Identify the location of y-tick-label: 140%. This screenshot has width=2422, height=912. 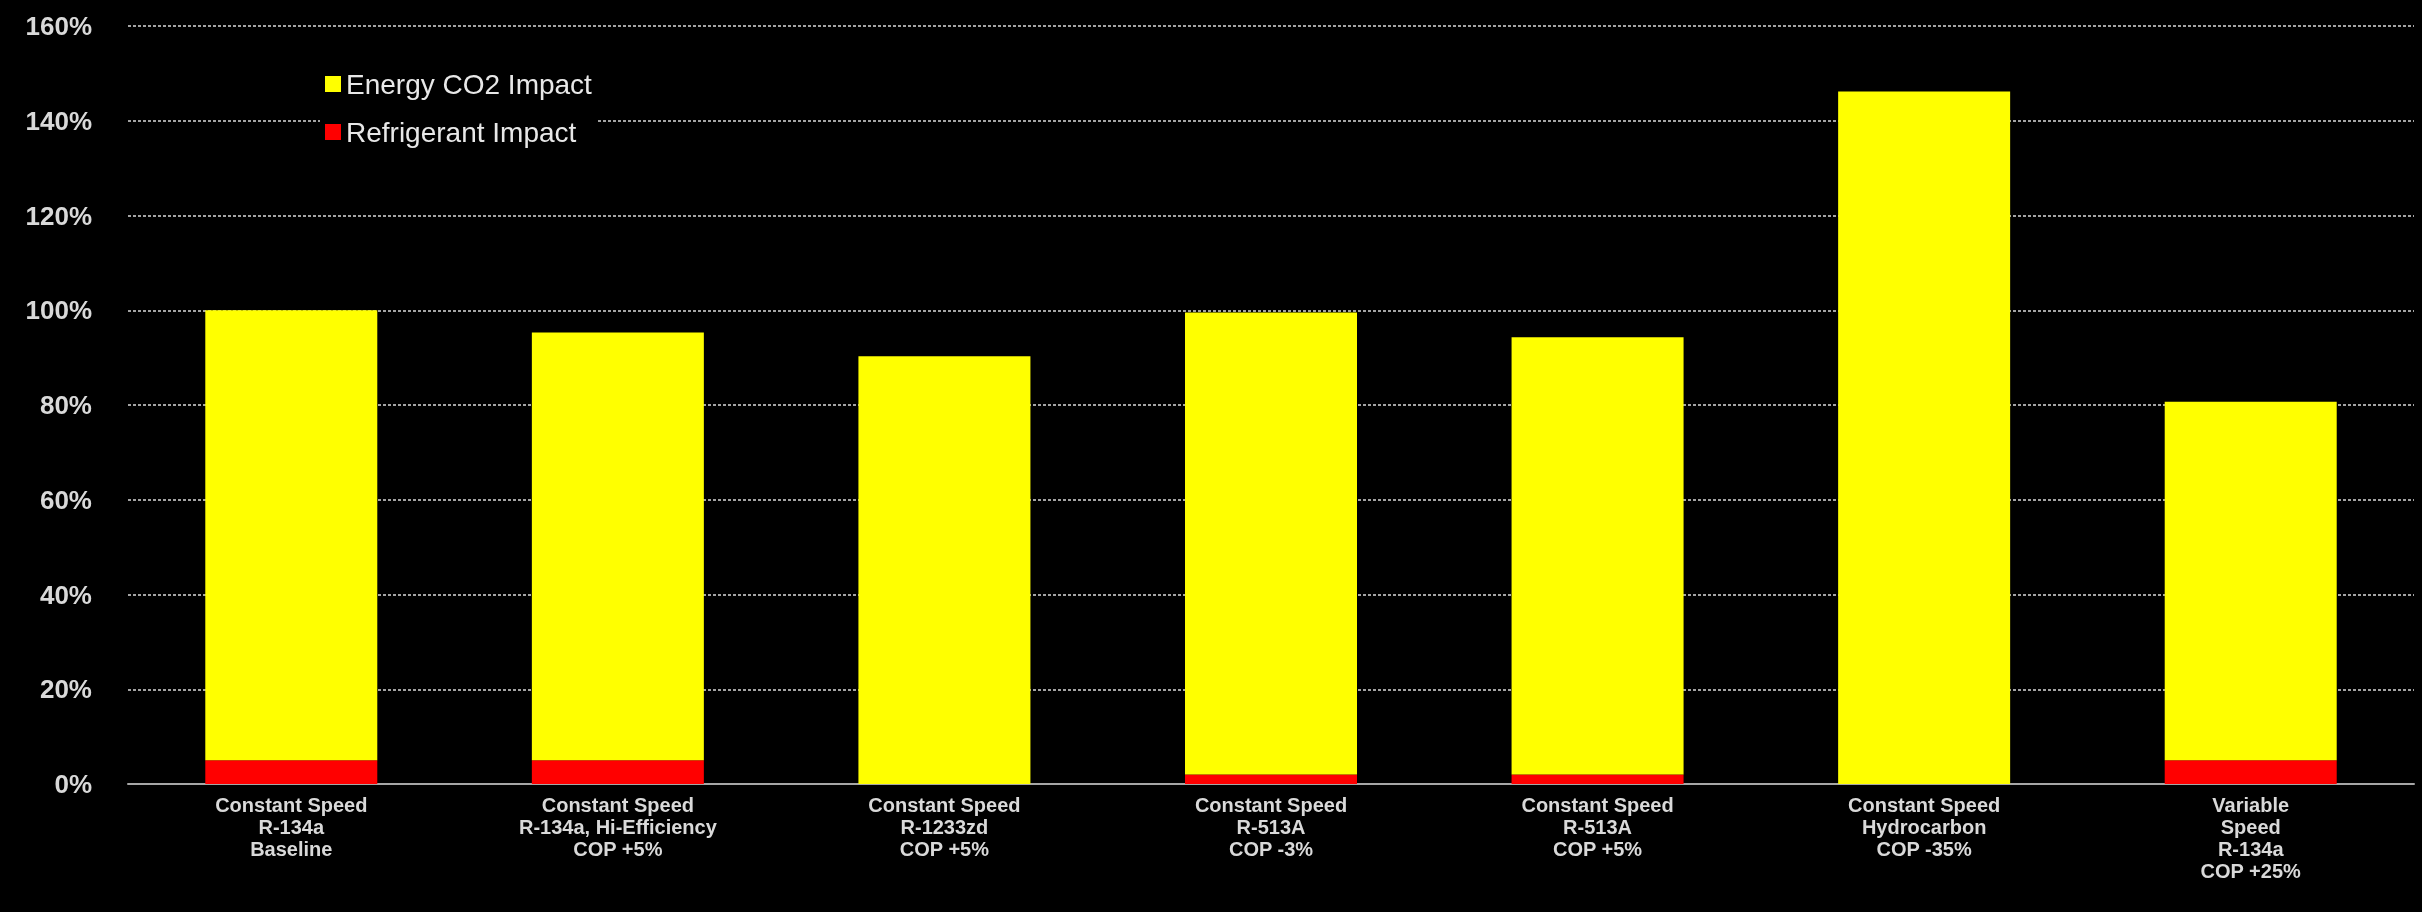
(58, 120).